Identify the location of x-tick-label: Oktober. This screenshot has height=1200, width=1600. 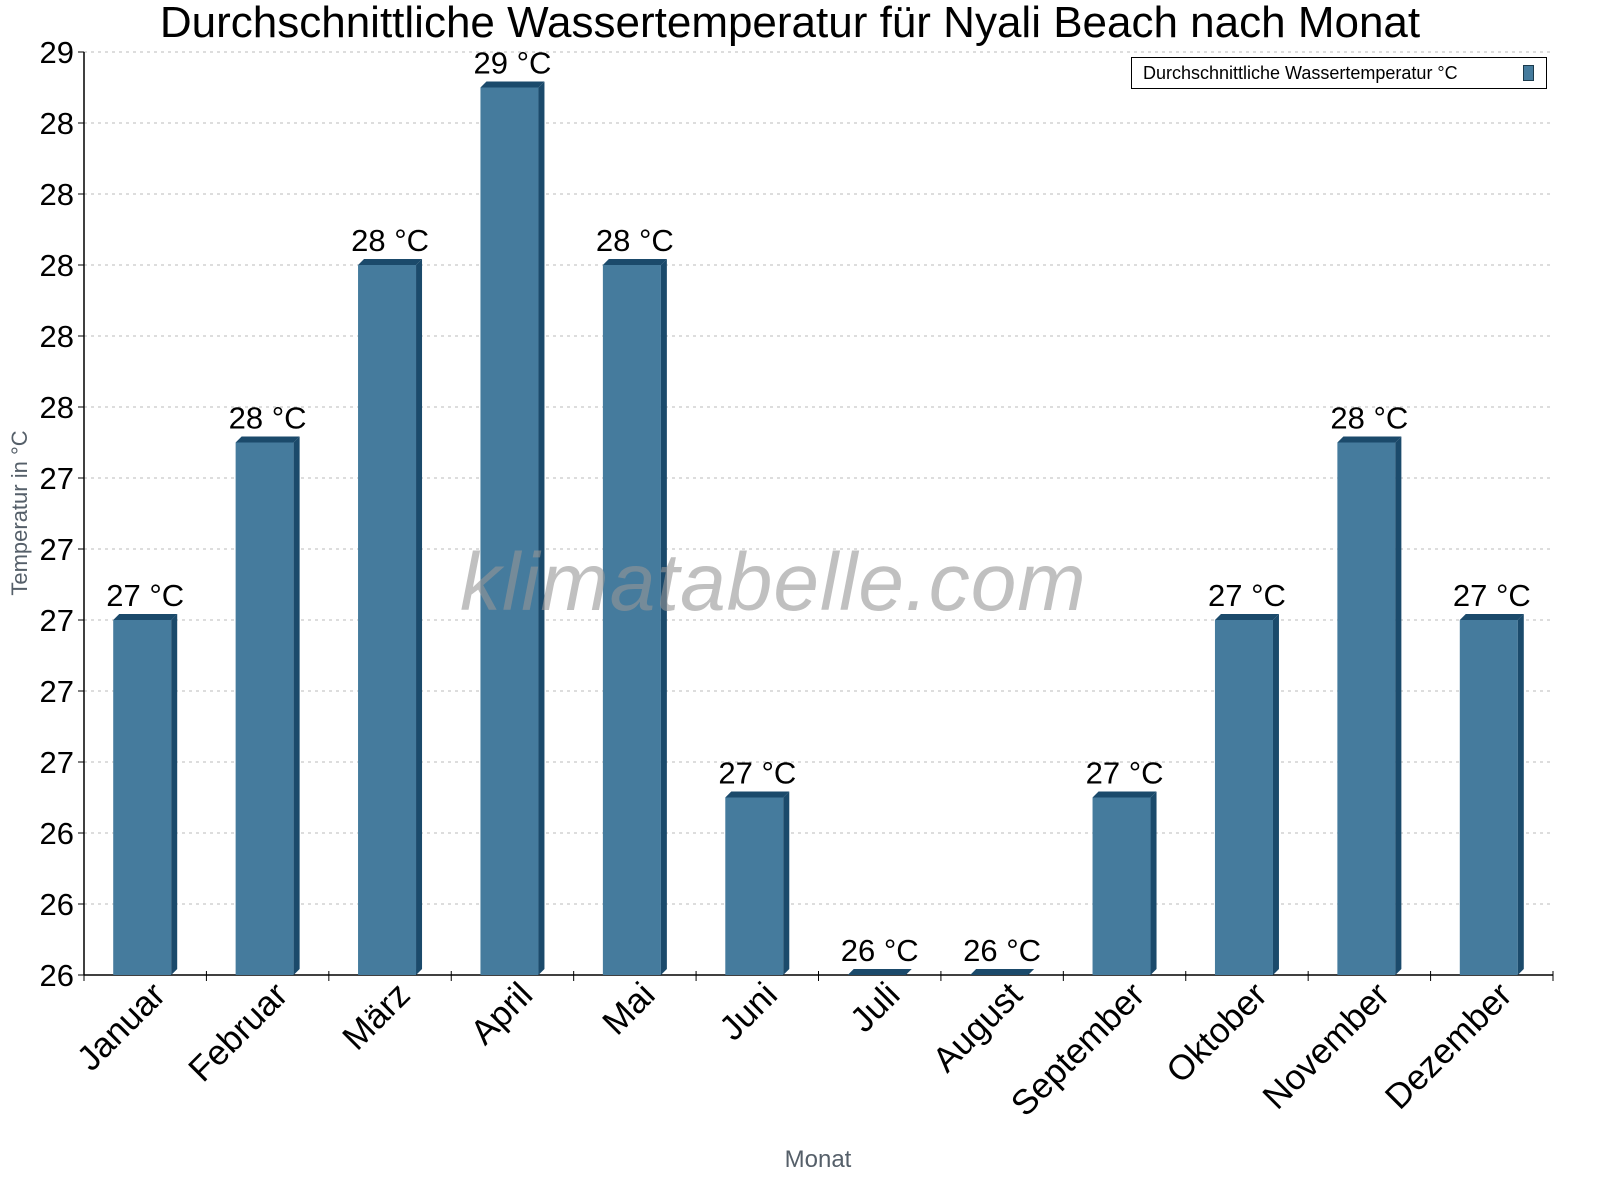
(1217, 1033).